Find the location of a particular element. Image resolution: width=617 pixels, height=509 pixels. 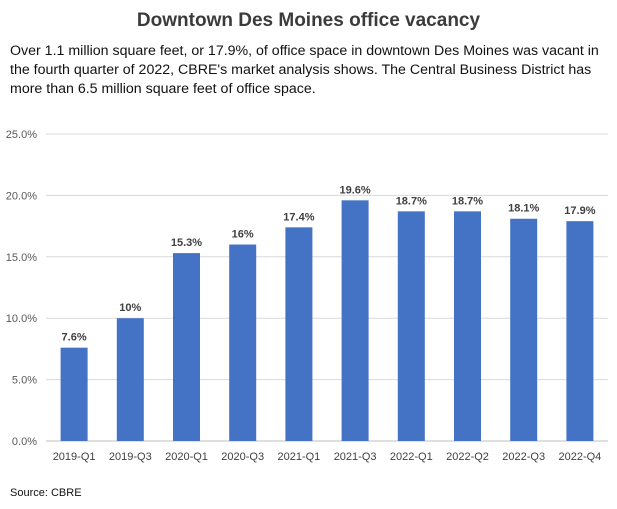

y-tick-label: 15.0% is located at coordinates (21, 258).